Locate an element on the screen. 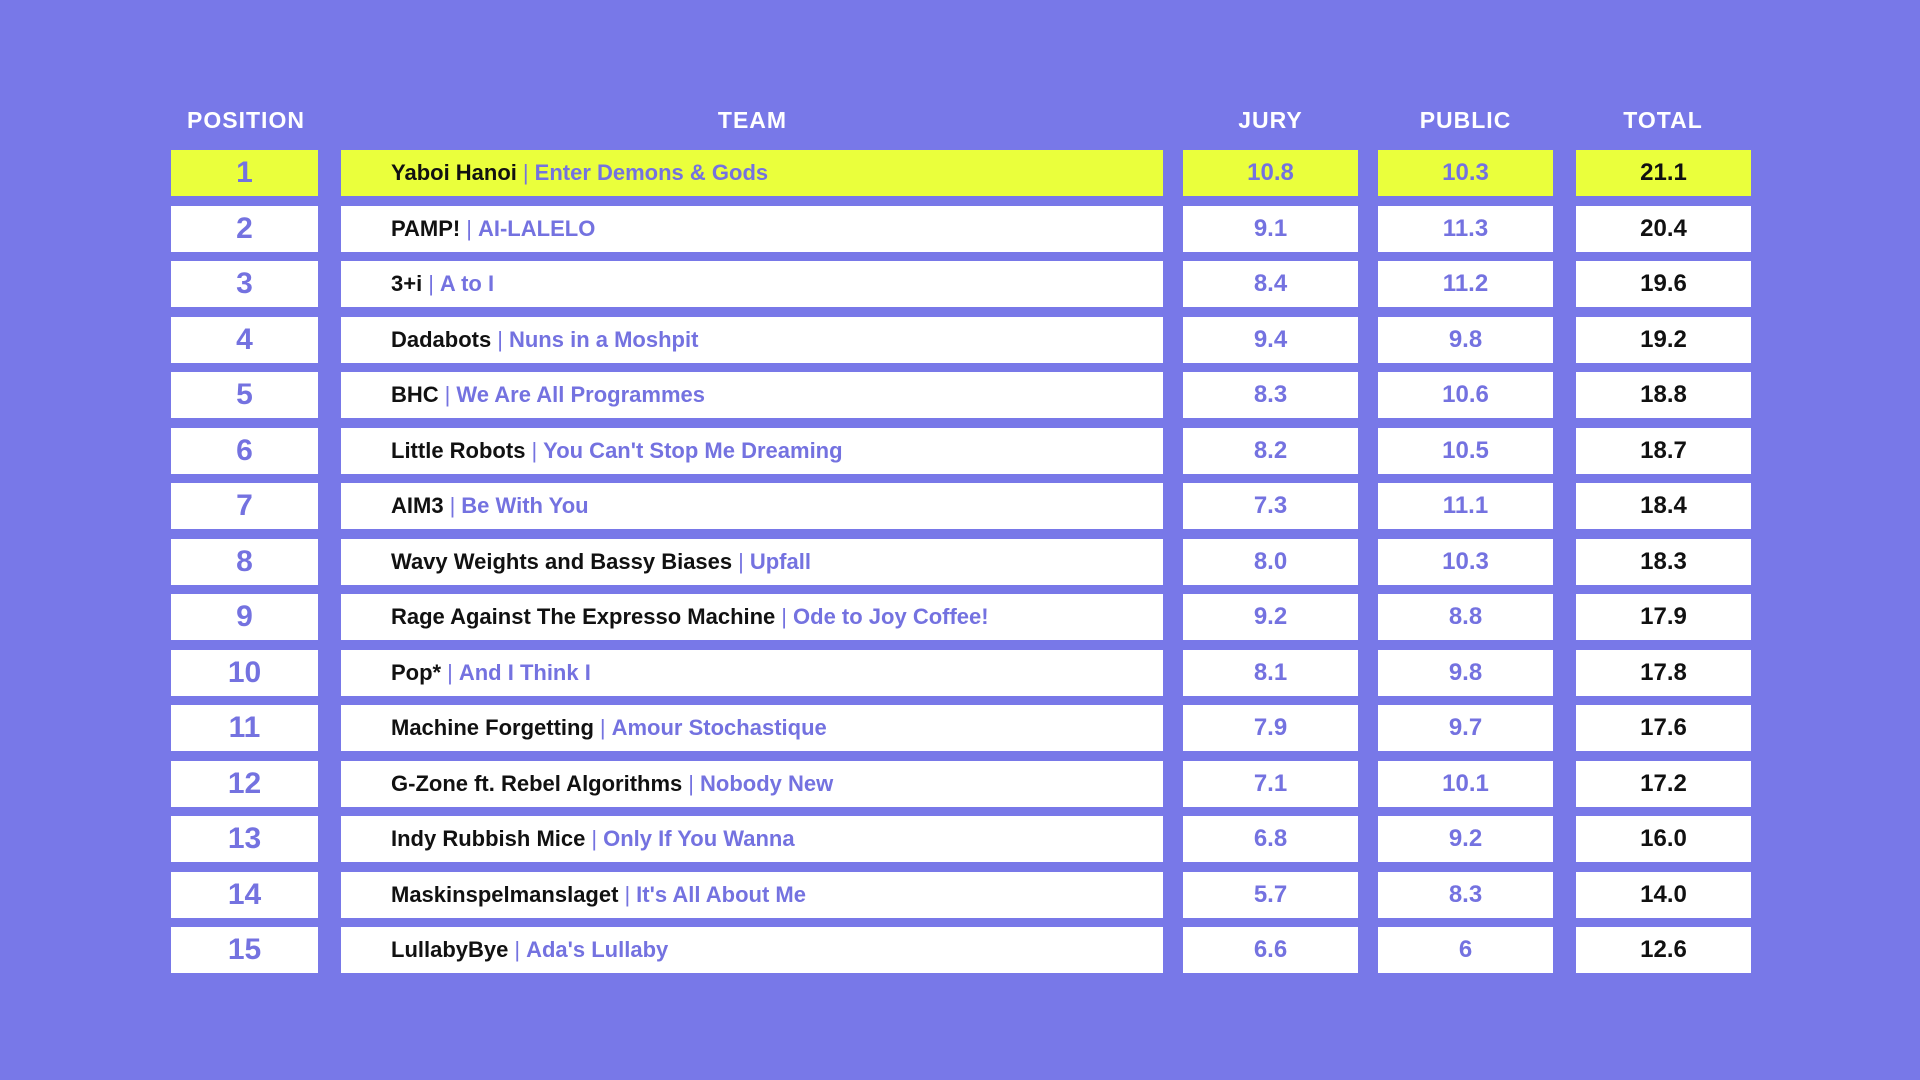 Image resolution: width=1920 pixels, height=1080 pixels. team-name: 3+i is located at coordinates (407, 283).